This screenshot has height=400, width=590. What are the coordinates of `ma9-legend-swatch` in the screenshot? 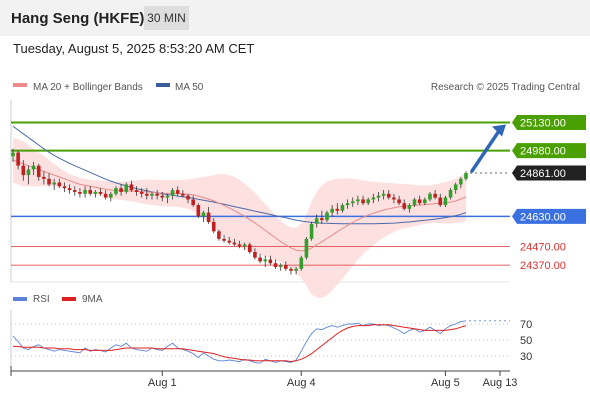 It's located at (69, 299).